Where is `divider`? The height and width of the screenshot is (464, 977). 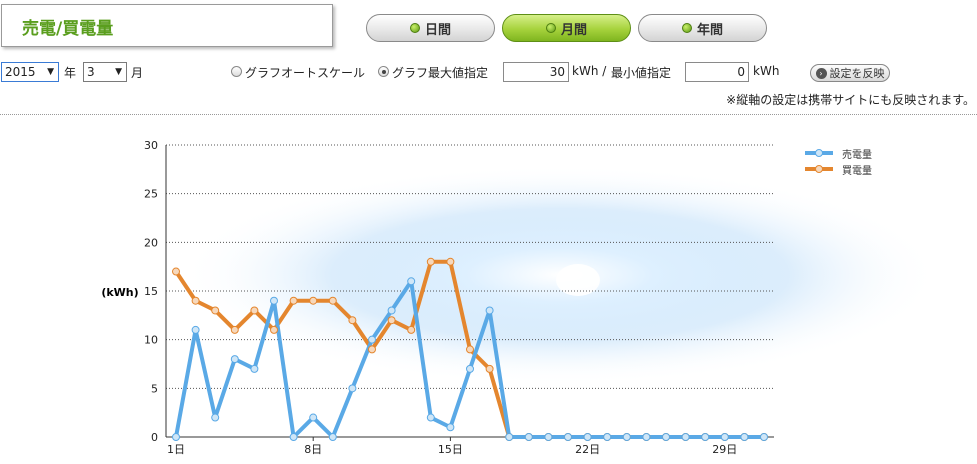 divider is located at coordinates (488, 114).